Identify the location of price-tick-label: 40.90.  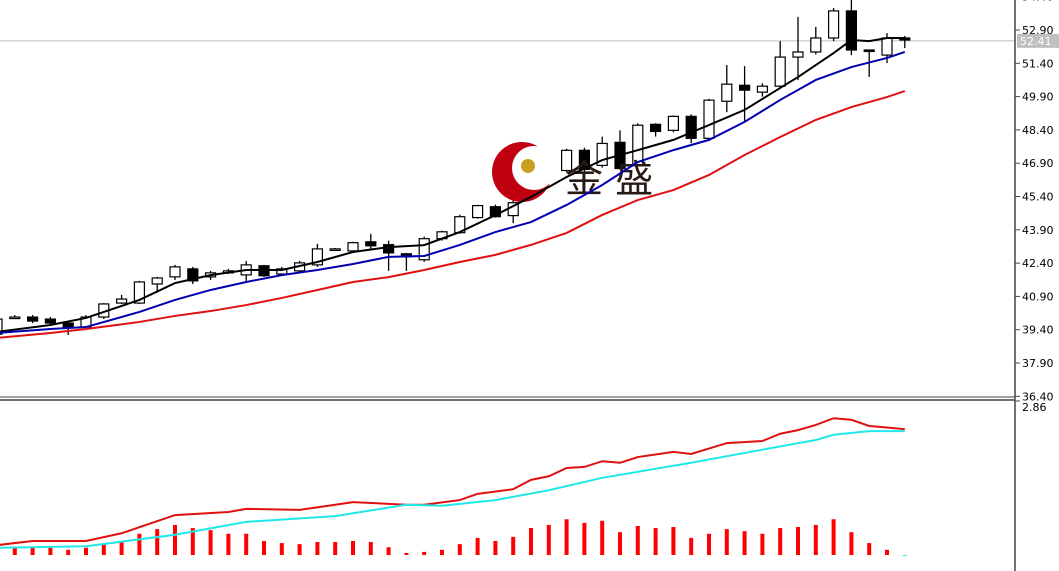
(1038, 296).